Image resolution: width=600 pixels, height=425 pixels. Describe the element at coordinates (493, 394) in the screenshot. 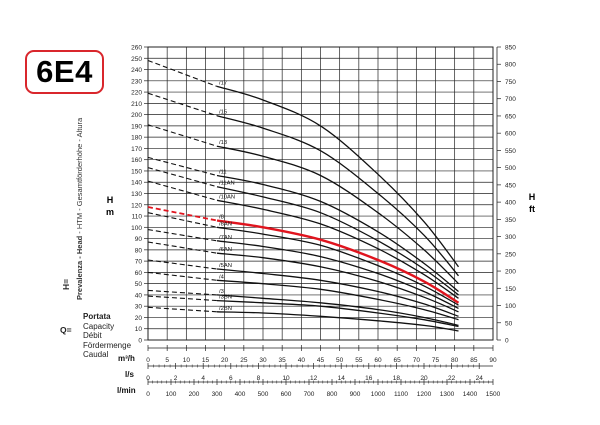

I see `x-tick-label: 1500` at that location.